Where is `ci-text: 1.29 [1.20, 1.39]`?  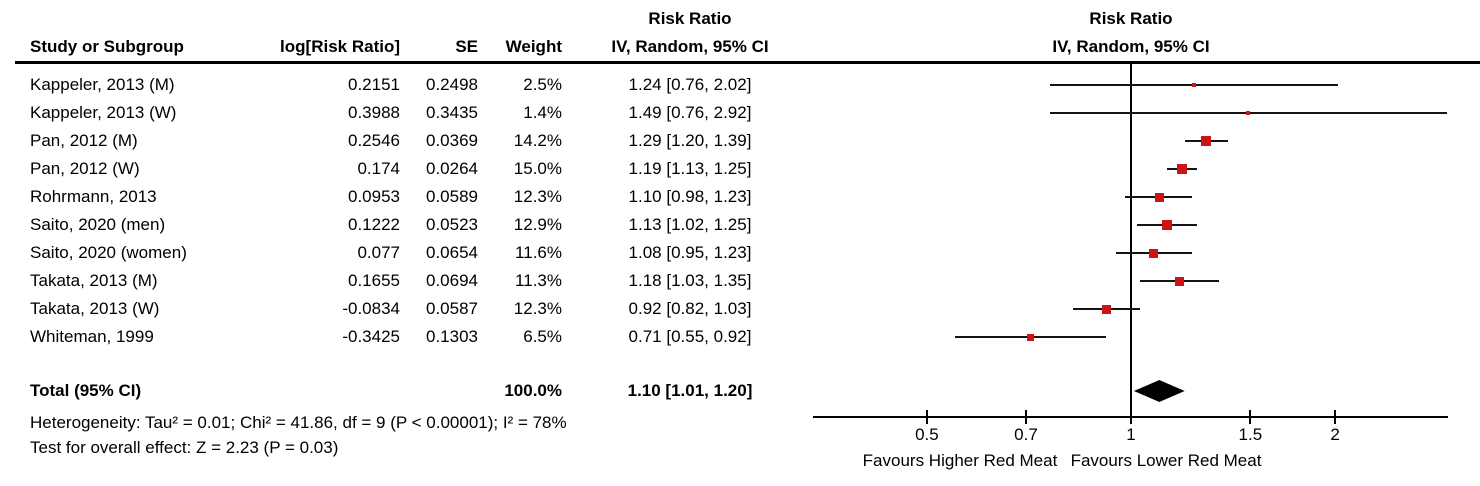 ci-text: 1.29 [1.20, 1.39] is located at coordinates (690, 140).